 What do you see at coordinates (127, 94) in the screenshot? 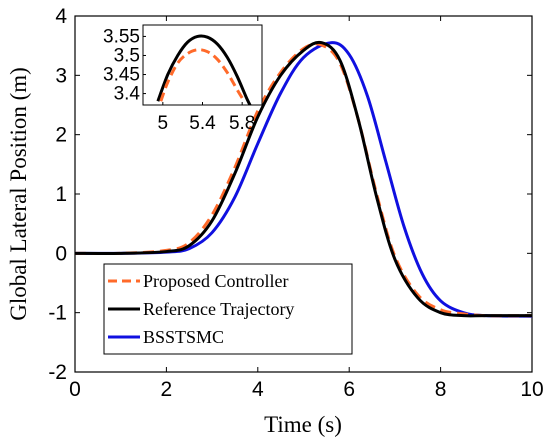
I see `inset-y-tick-label: 3.4` at bounding box center [127, 94].